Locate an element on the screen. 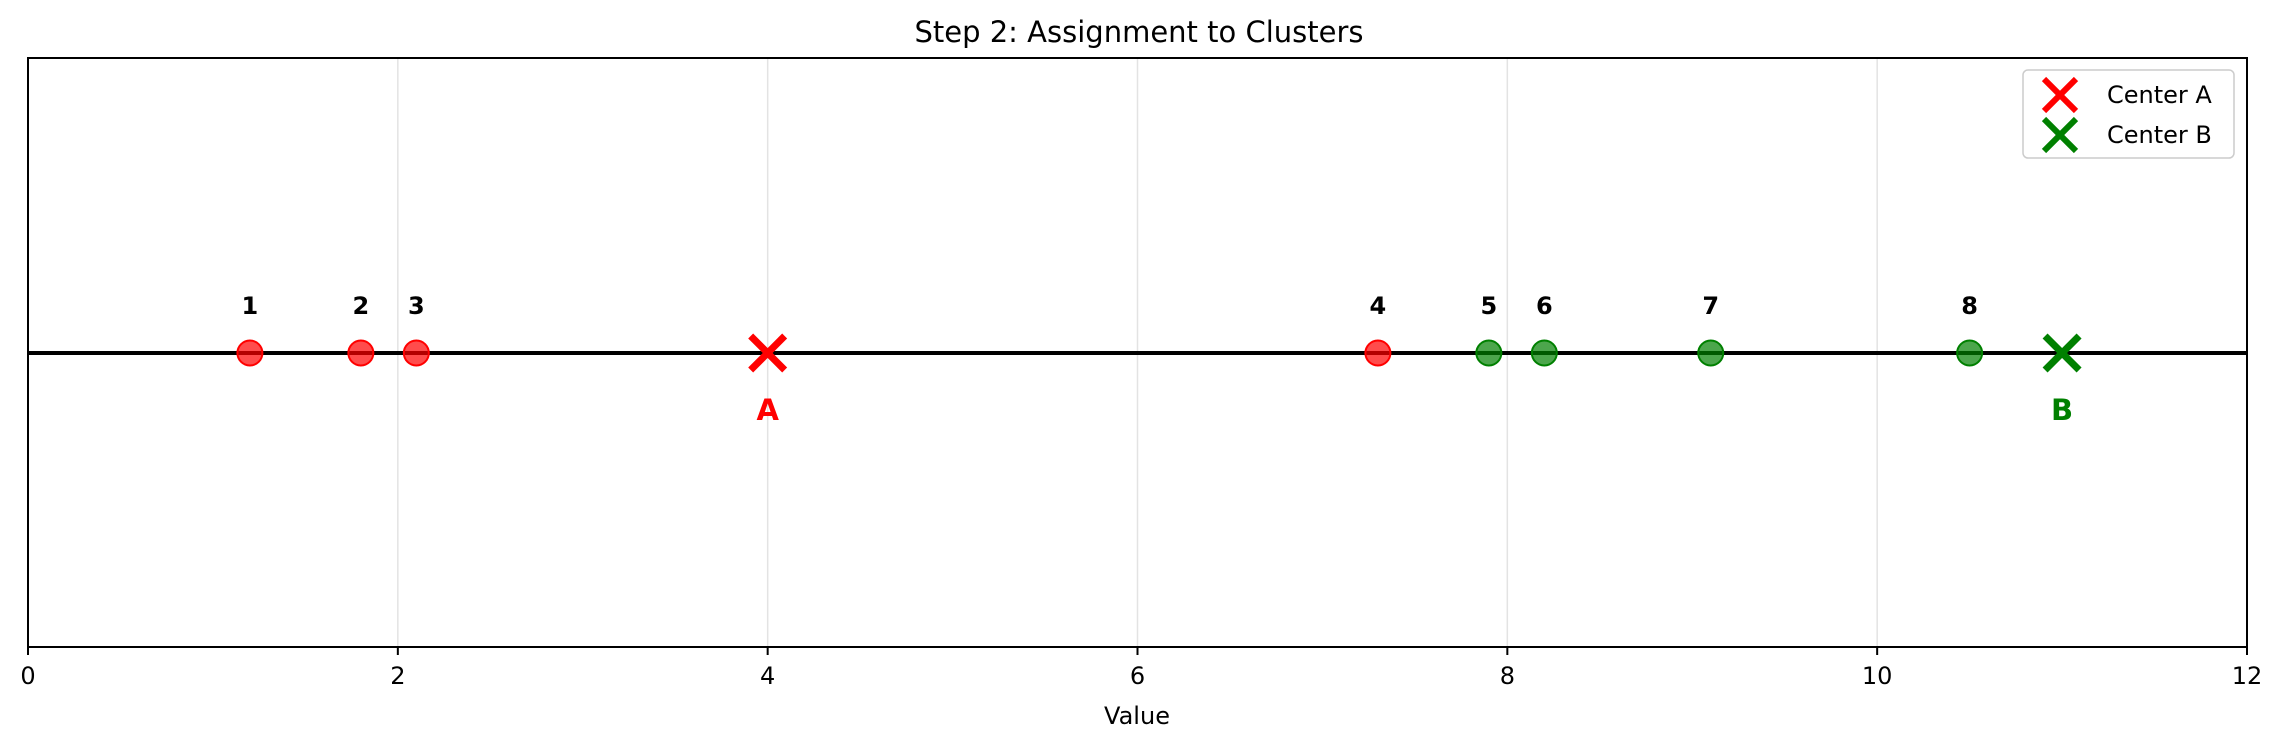 The width and height of the screenshot is (2284, 748). legend: Center A Center B is located at coordinates (2128, 114).